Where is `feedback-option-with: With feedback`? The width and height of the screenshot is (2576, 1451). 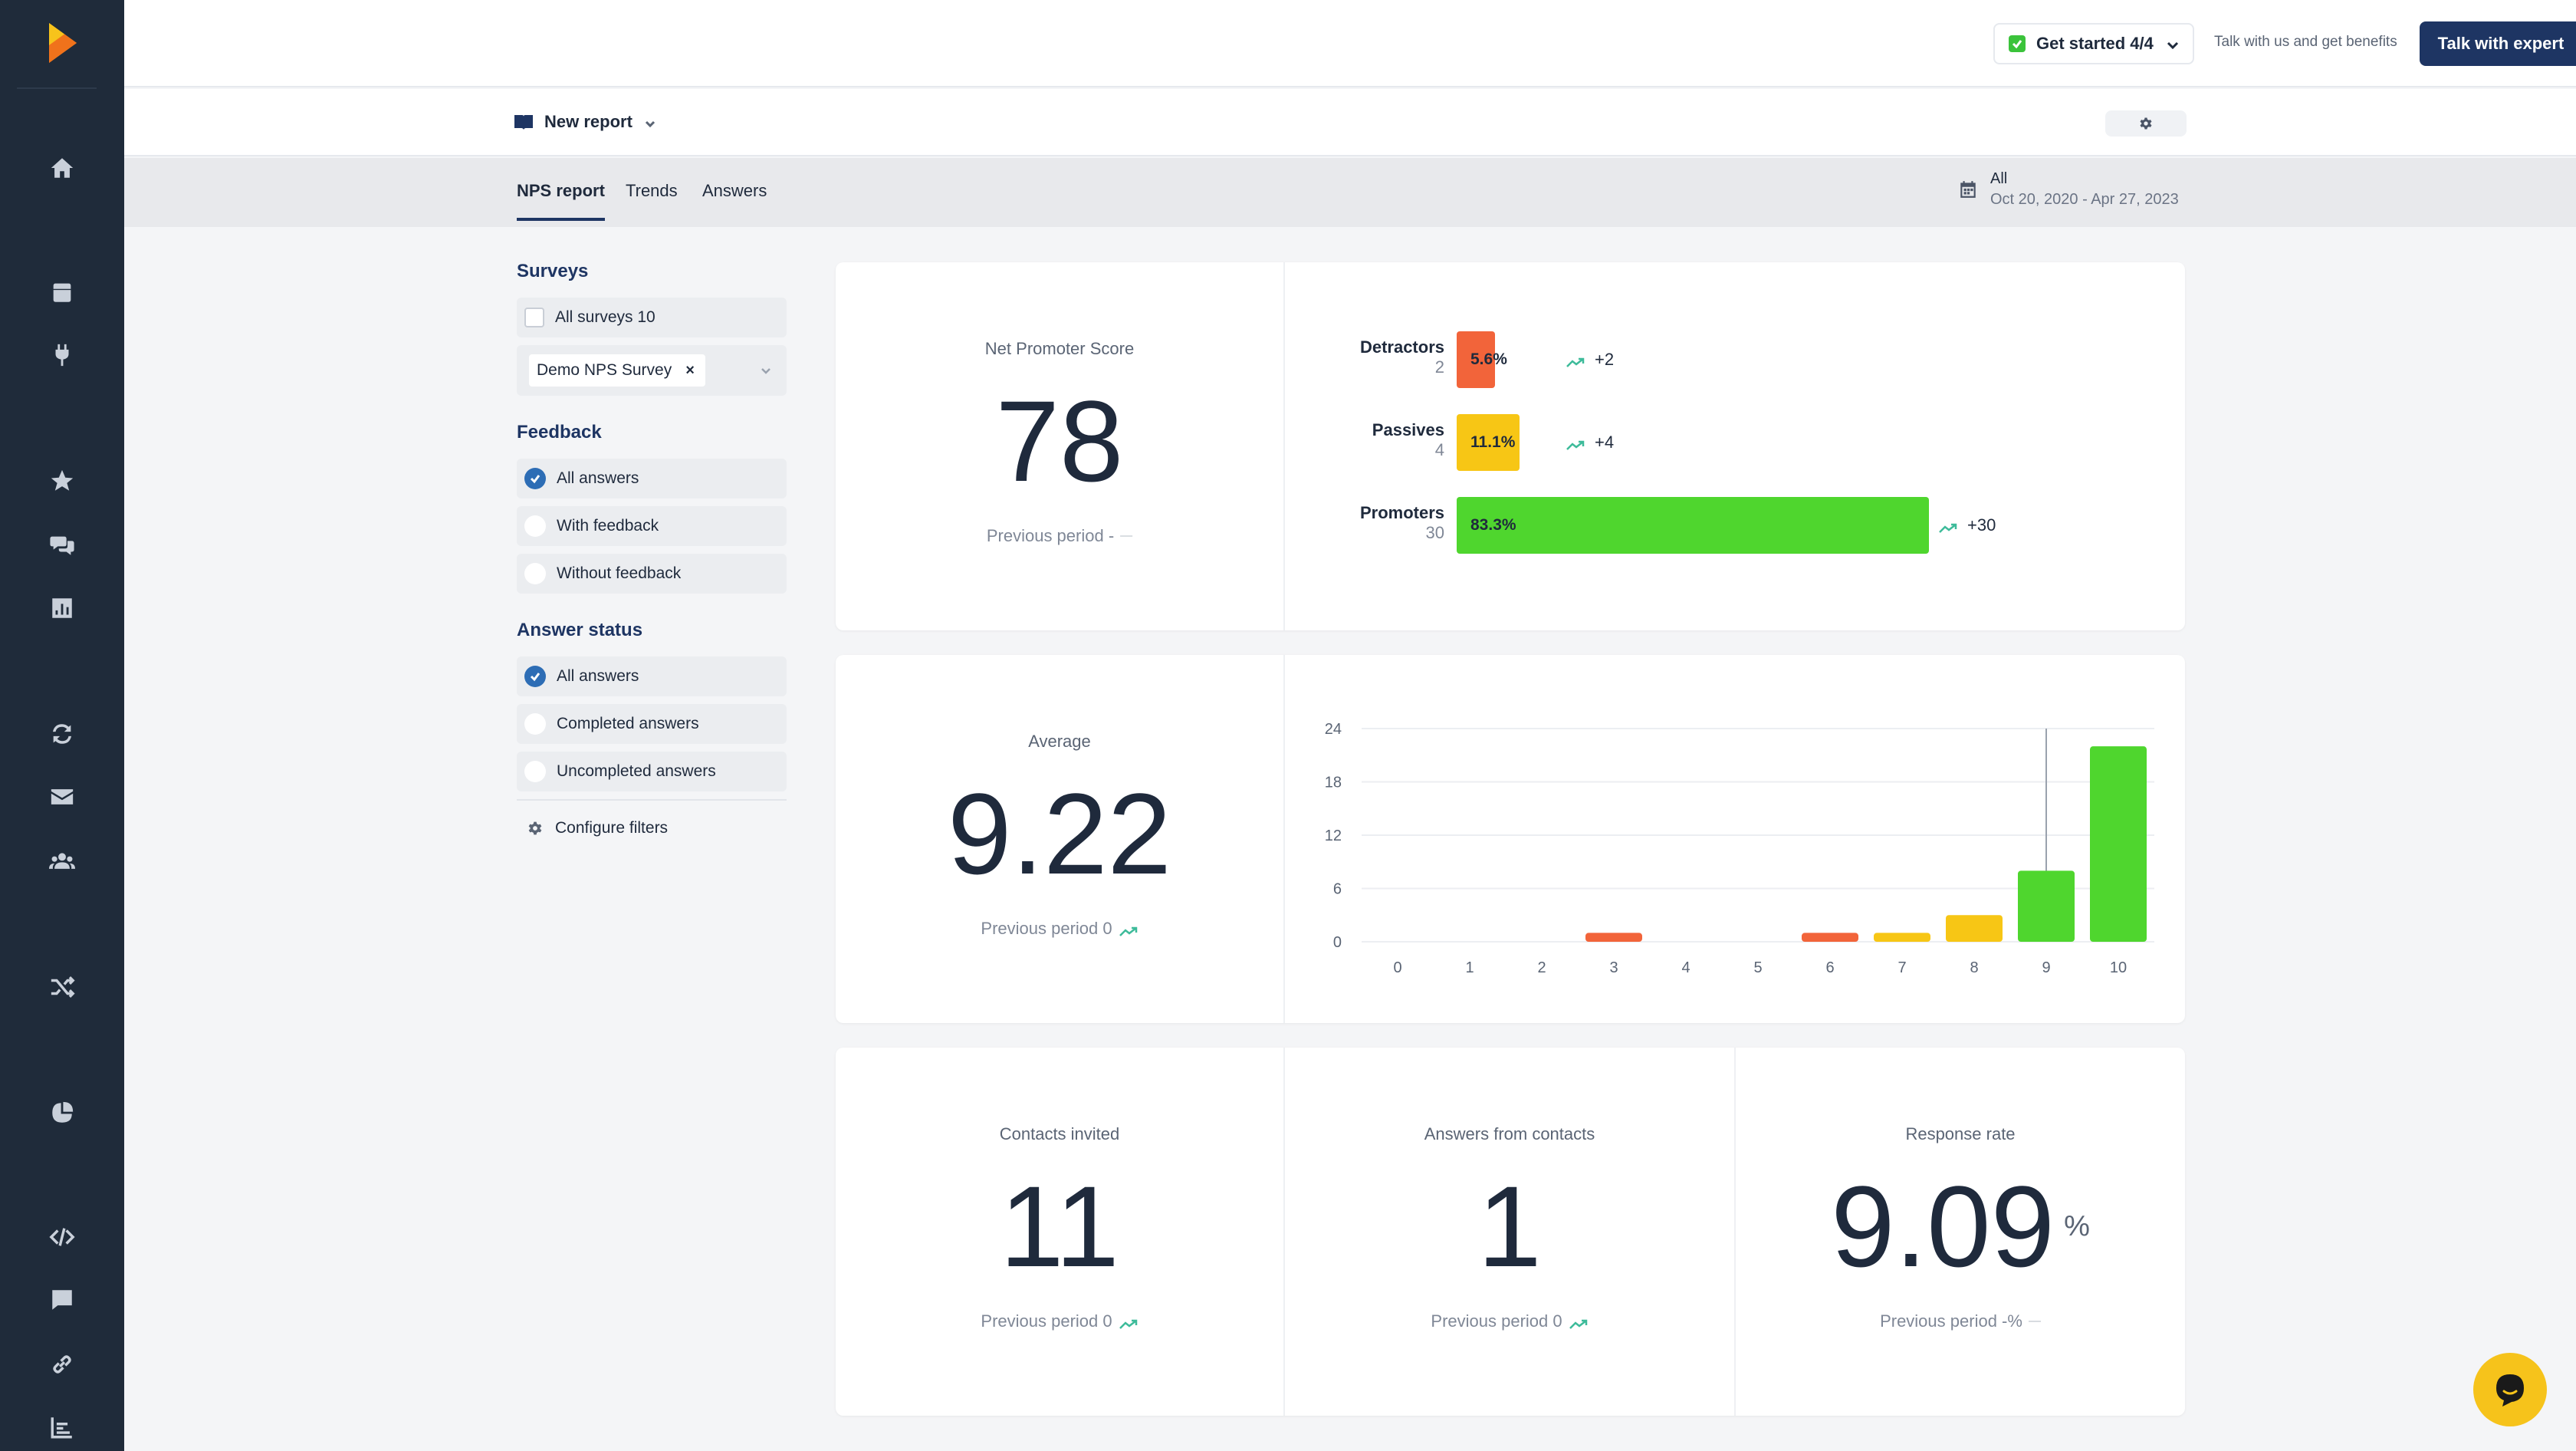 feedback-option-with: With feedback is located at coordinates (652, 526).